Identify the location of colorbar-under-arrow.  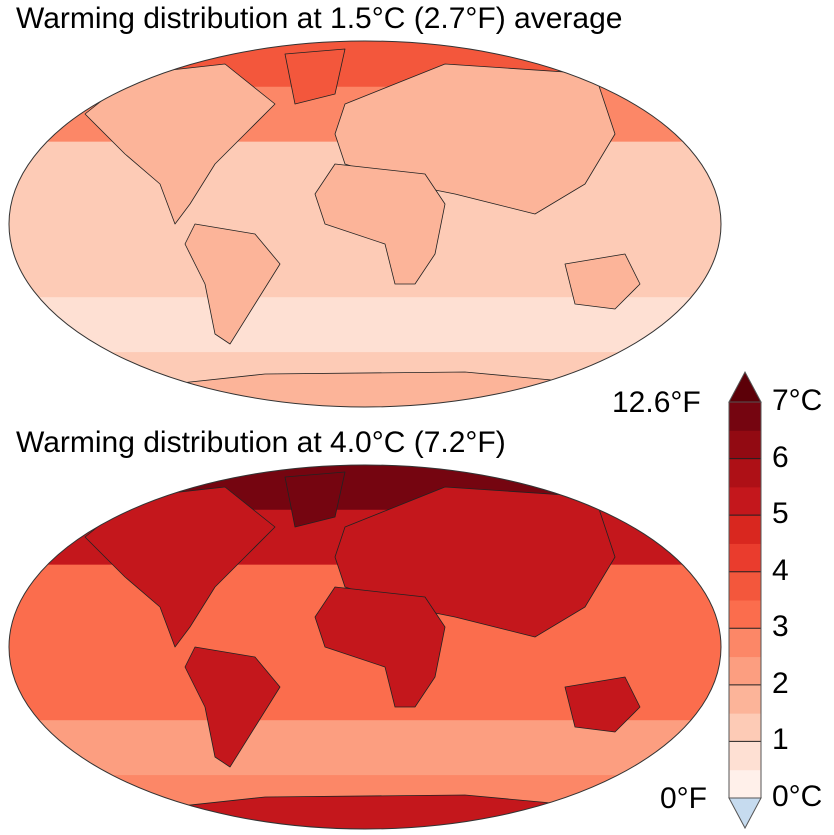
(745, 813).